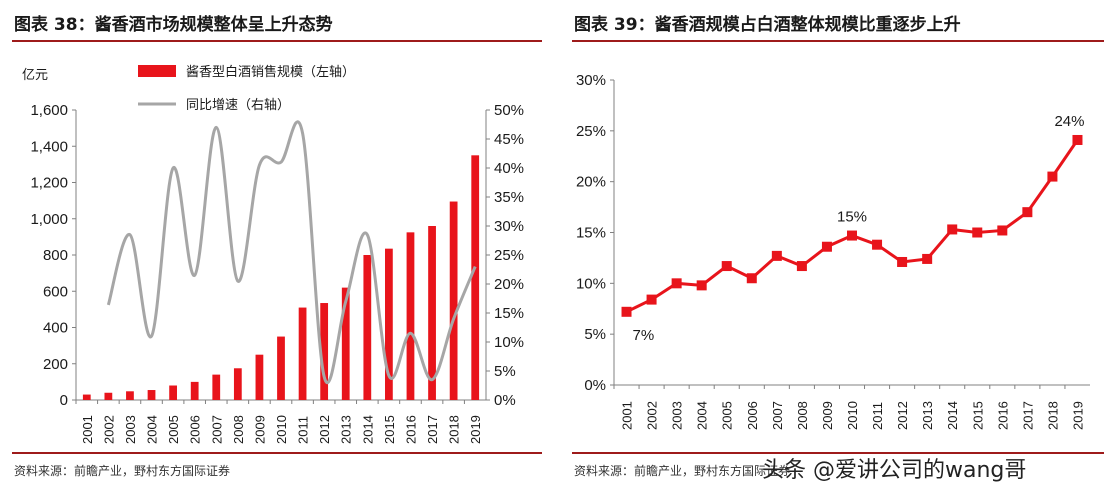  What do you see at coordinates (591, 182) in the screenshot?
I see `y-tick-label: 20%` at bounding box center [591, 182].